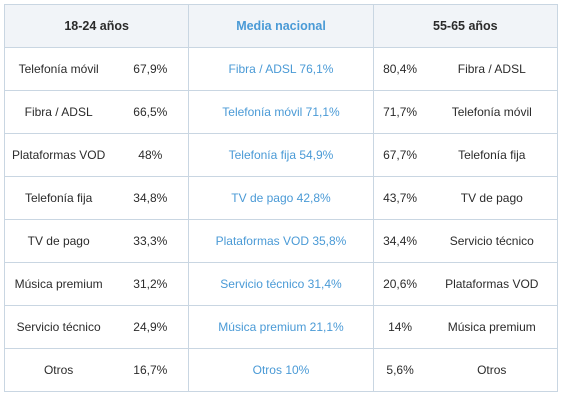 The image size is (564, 400). I want to click on percent-18-24: 24,9%, so click(150, 327).